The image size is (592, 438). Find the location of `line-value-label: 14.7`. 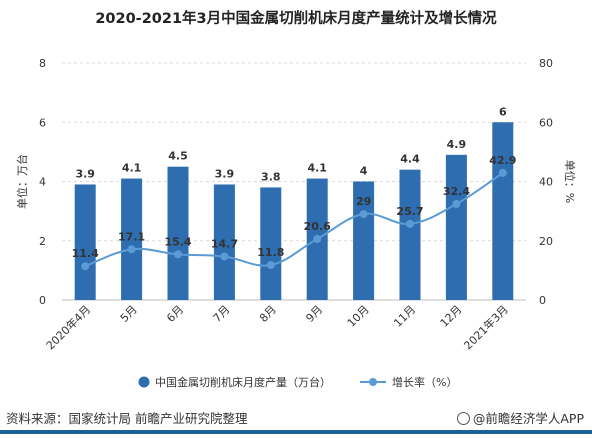

line-value-label: 14.7 is located at coordinates (224, 243).